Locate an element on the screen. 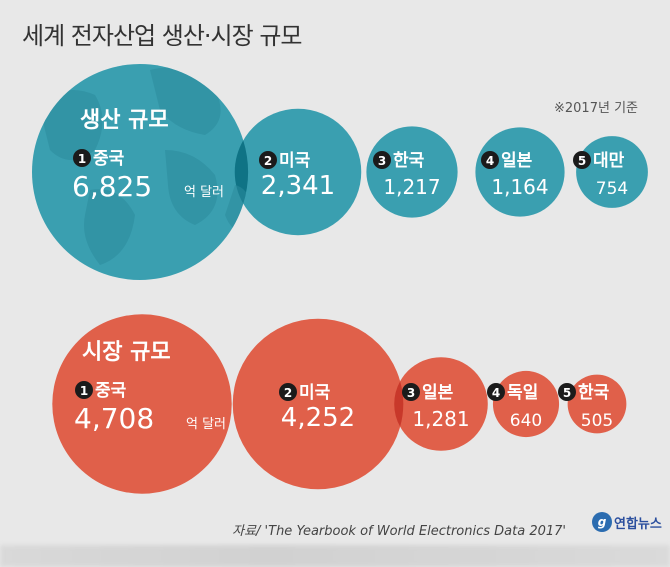 This screenshot has width=670, height=567. production-unit: 억 달러 is located at coordinates (204, 192).